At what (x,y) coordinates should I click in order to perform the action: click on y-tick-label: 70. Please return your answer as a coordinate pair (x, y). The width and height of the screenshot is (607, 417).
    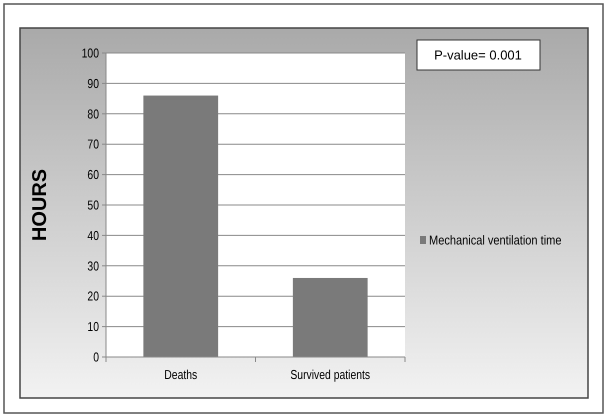
    Looking at the image, I should click on (93, 145).